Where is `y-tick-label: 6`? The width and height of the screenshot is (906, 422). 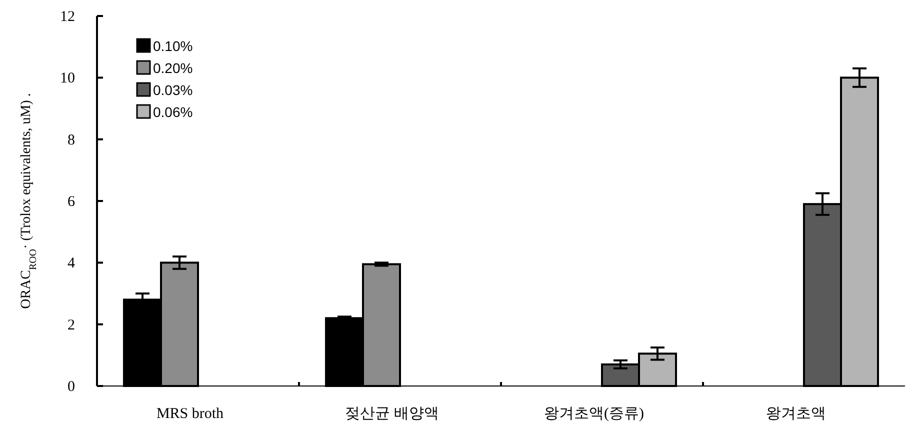 y-tick-label: 6 is located at coordinates (72, 202).